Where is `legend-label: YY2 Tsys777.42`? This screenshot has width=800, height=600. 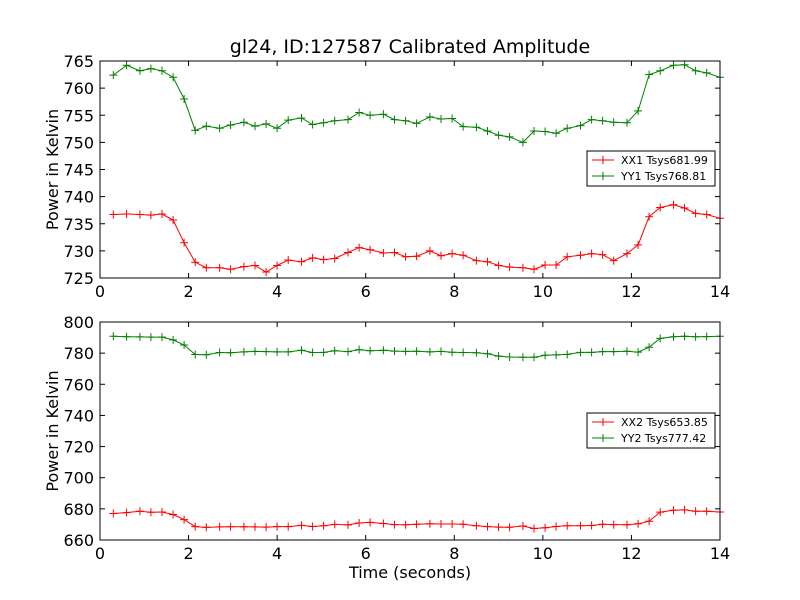 legend-label: YY2 Tsys777.42 is located at coordinates (663, 438).